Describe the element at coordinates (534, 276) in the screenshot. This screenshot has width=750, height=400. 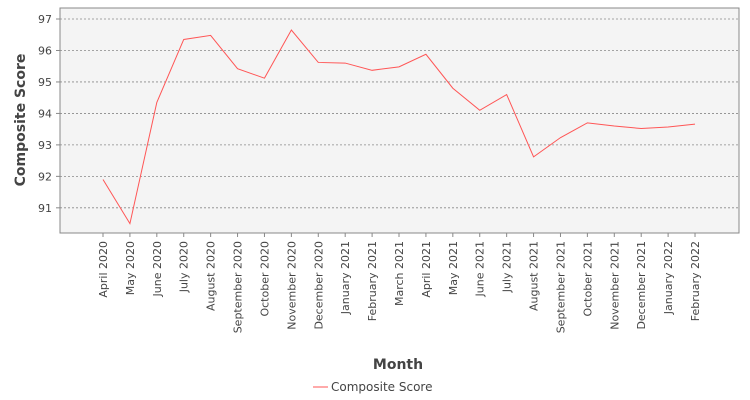
I see `x-tick-label: August 2021` at that location.